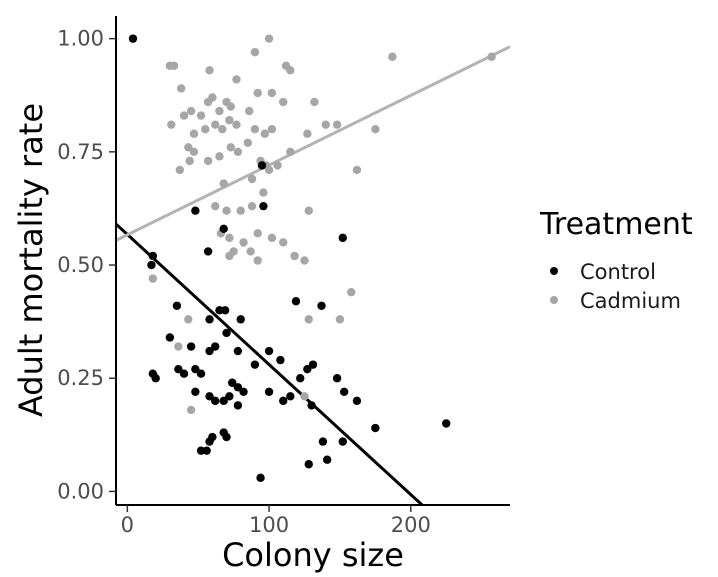 The height and width of the screenshot is (577, 718). What do you see at coordinates (411, 525) in the screenshot?
I see `x-tick-label: 200` at bounding box center [411, 525].